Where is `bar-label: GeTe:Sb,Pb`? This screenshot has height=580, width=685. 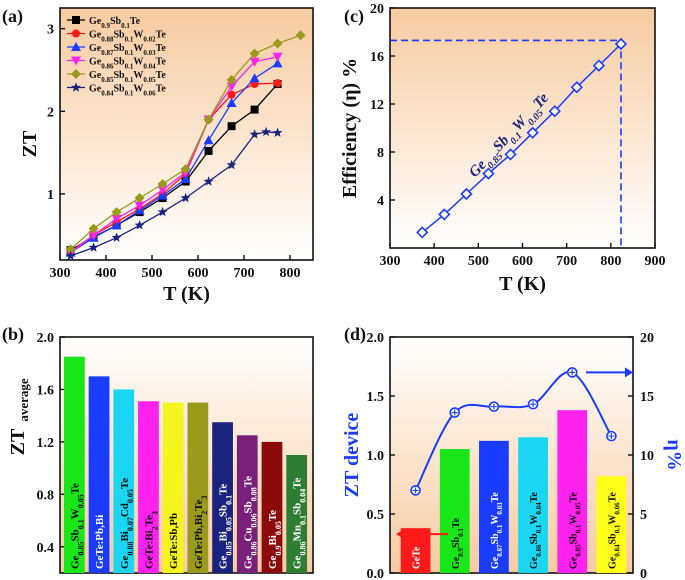
bar-label: GeTe:Sb,Pb is located at coordinates (174, 541).